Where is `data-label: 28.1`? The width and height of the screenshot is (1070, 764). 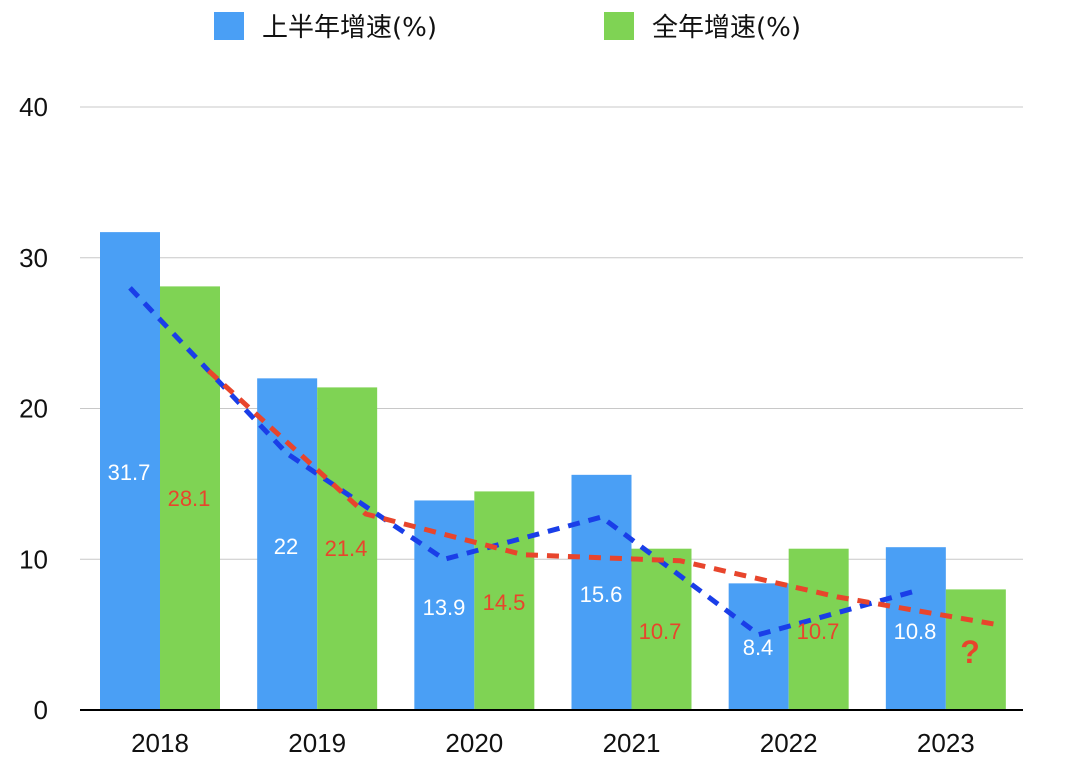 data-label: 28.1 is located at coordinates (189, 498).